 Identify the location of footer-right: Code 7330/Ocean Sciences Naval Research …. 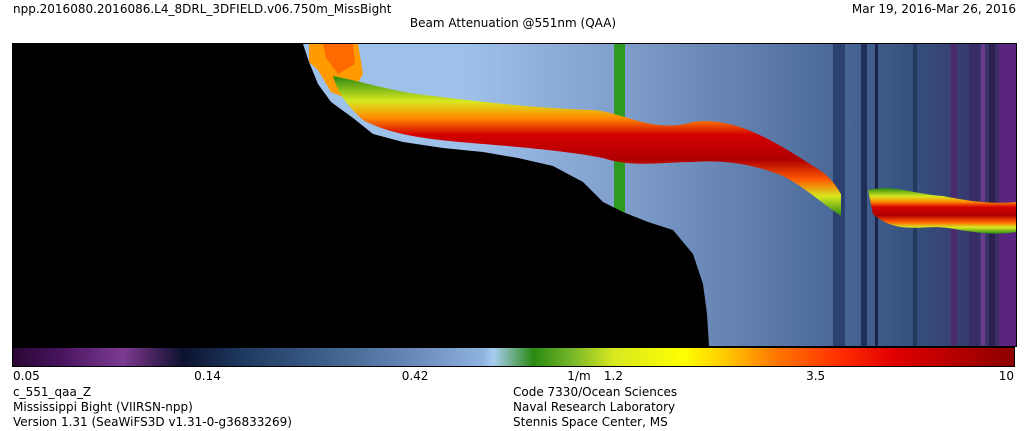
(595, 407).